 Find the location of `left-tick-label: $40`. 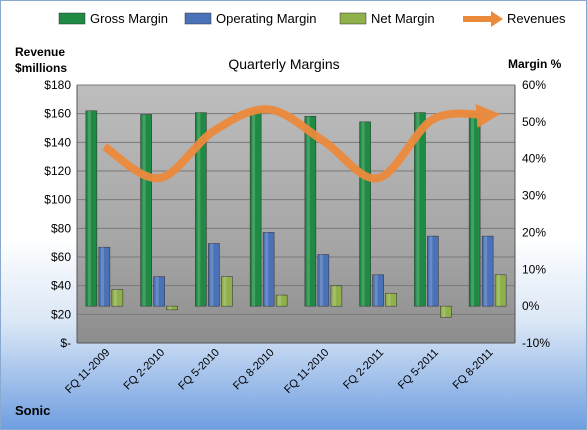

left-tick-label: $40 is located at coordinates (61, 286).